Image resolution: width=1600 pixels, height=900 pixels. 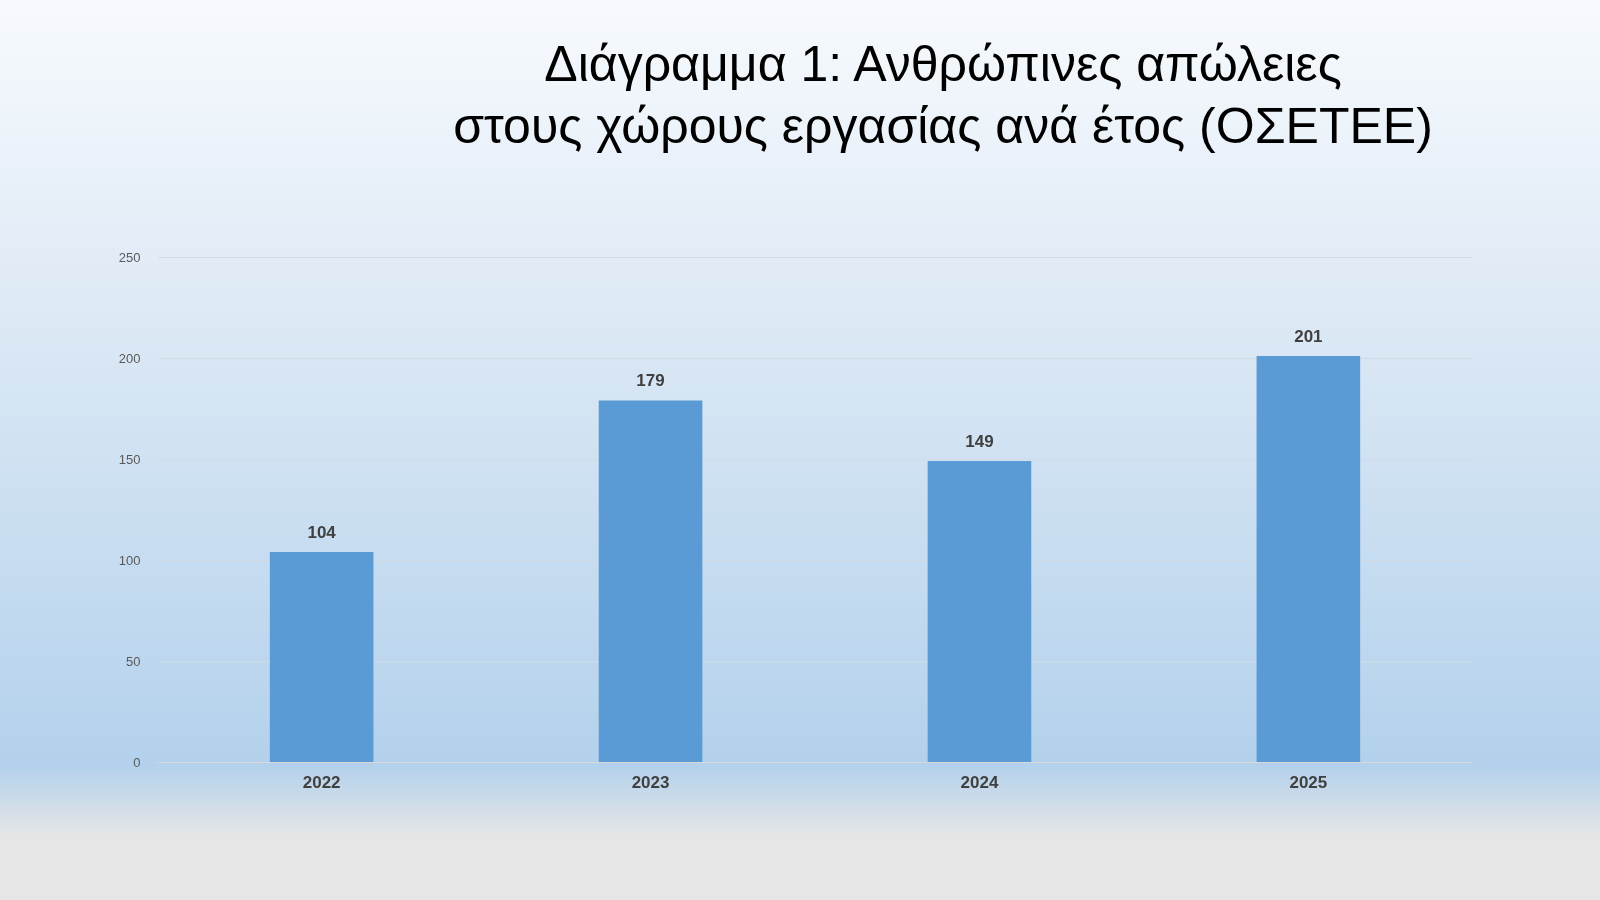 I want to click on data-label: 149, so click(x=979, y=442).